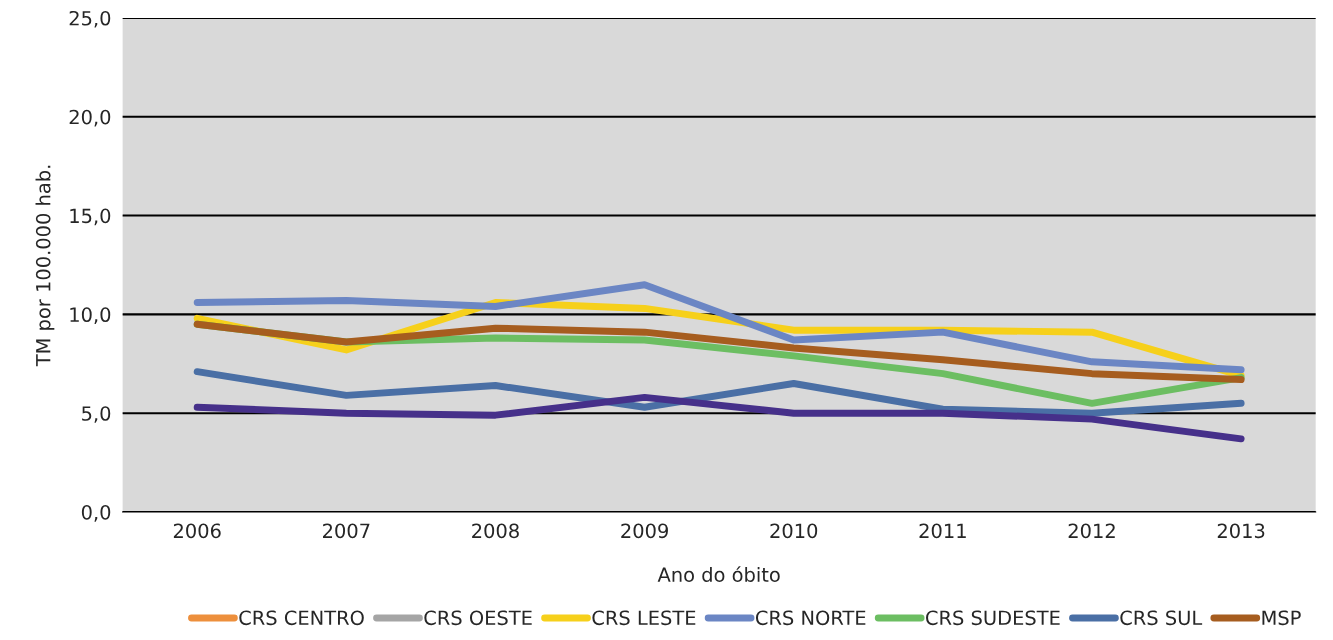  What do you see at coordinates (90, 316) in the screenshot?
I see `y-tick-label: 10,0` at bounding box center [90, 316].